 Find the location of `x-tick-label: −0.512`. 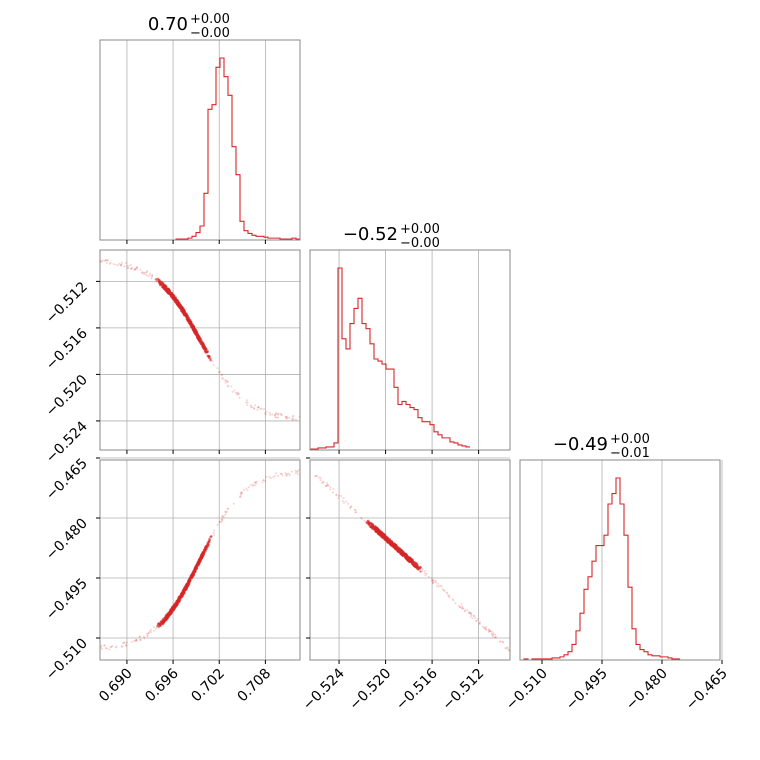

x-tick-label: −0.512 is located at coordinates (463, 690).